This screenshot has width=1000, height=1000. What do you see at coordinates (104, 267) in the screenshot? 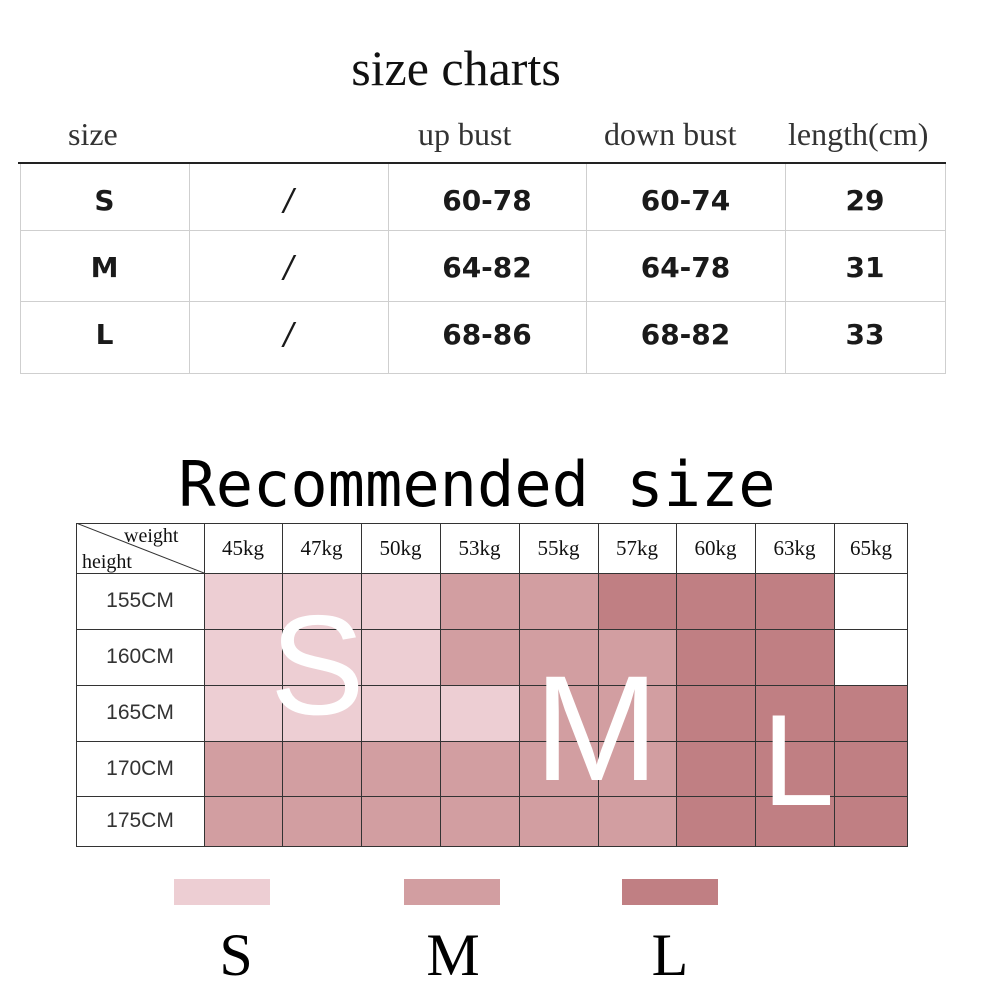
I see `row-m-size: M` at bounding box center [104, 267].